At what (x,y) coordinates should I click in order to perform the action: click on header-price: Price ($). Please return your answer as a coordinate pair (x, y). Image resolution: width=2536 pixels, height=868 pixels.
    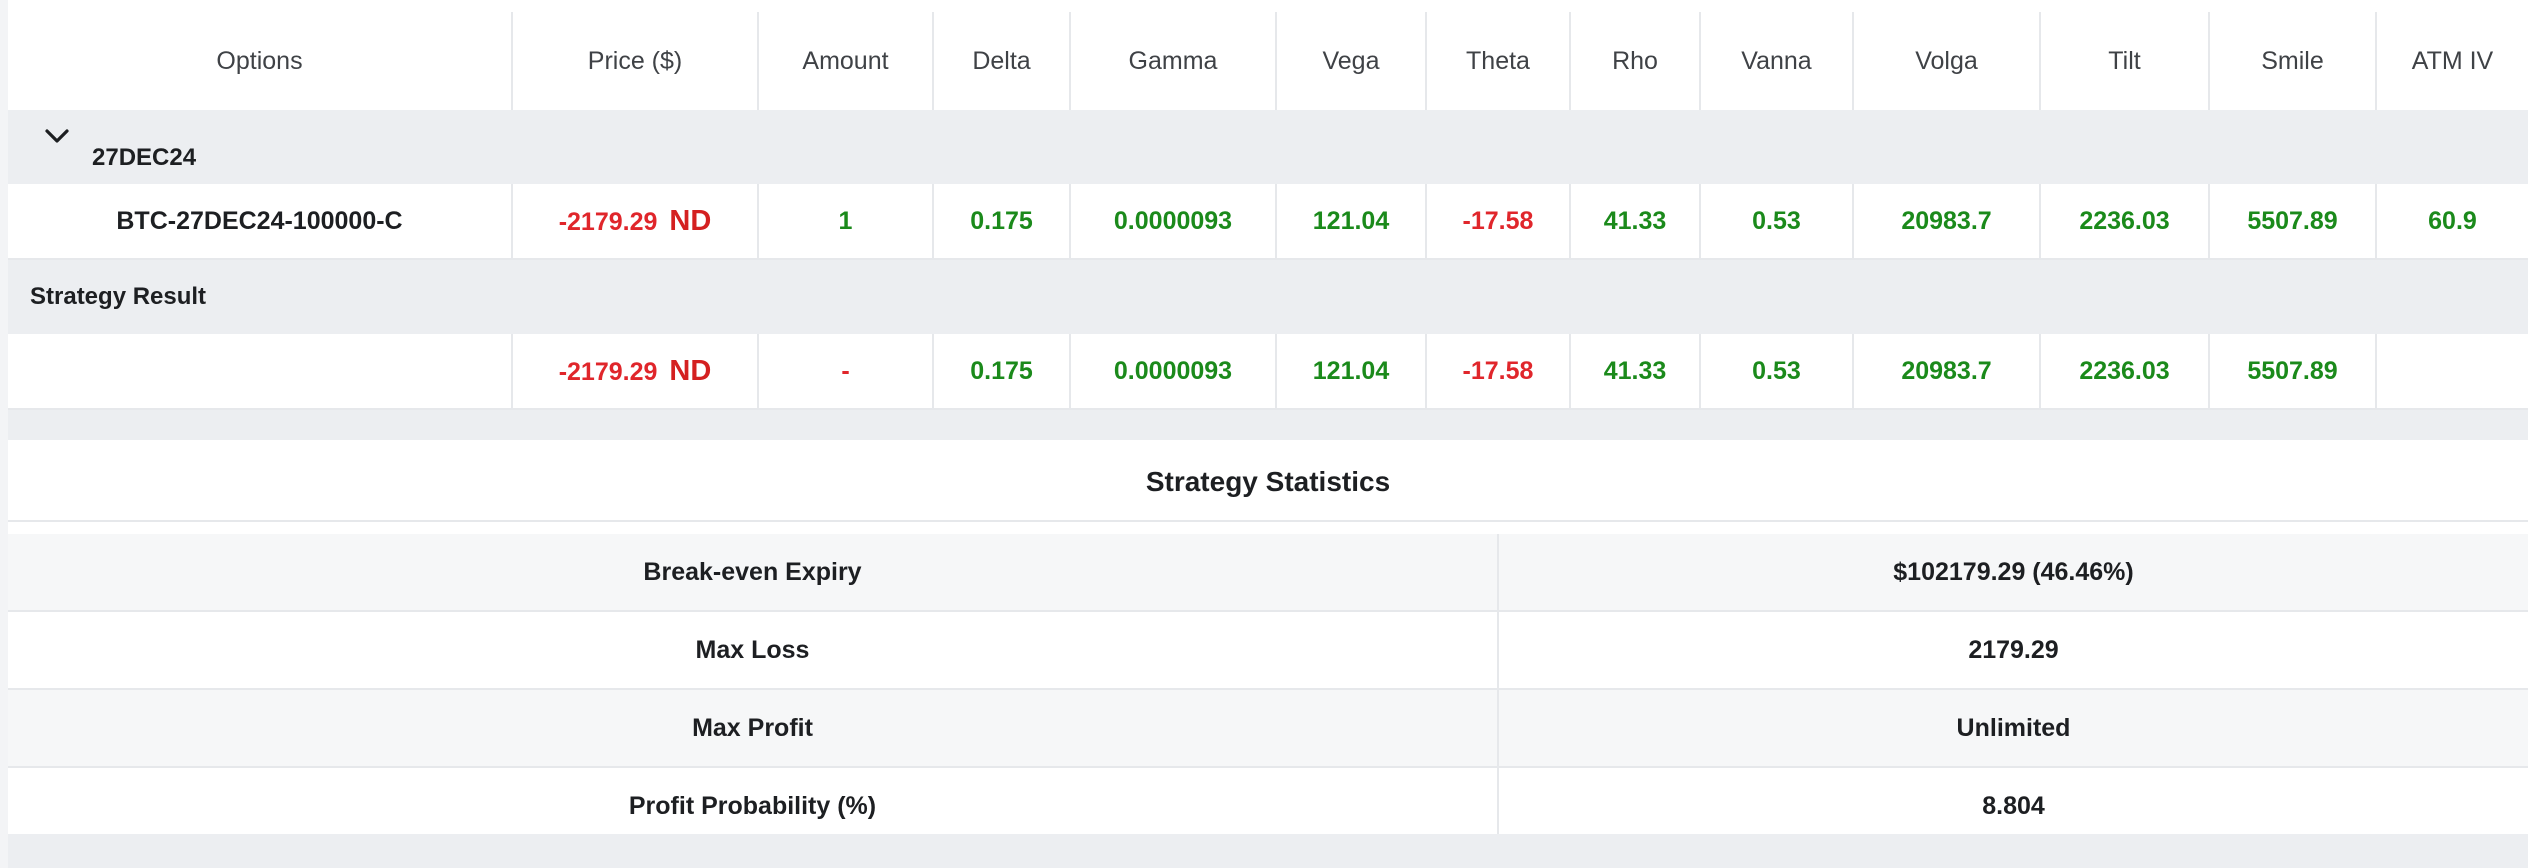
    Looking at the image, I should click on (635, 61).